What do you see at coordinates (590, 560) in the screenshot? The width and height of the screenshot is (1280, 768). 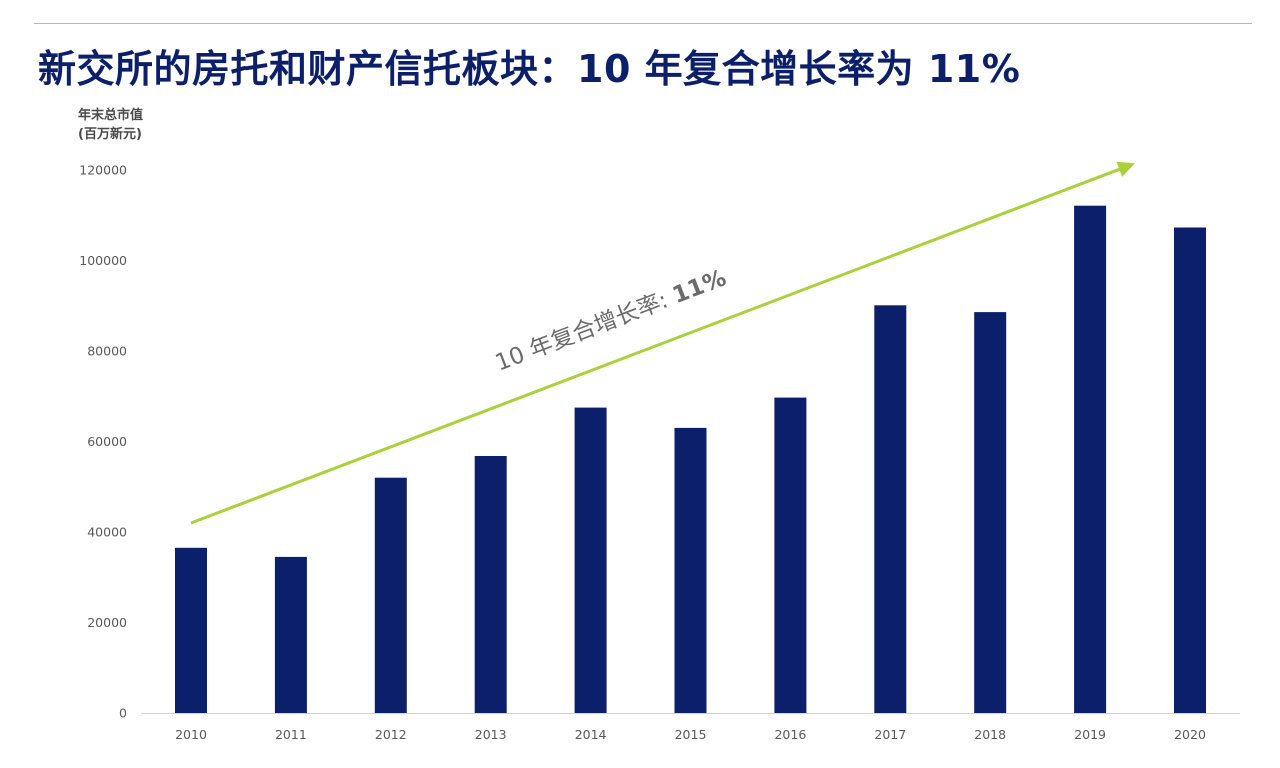 I see `bar-2014` at bounding box center [590, 560].